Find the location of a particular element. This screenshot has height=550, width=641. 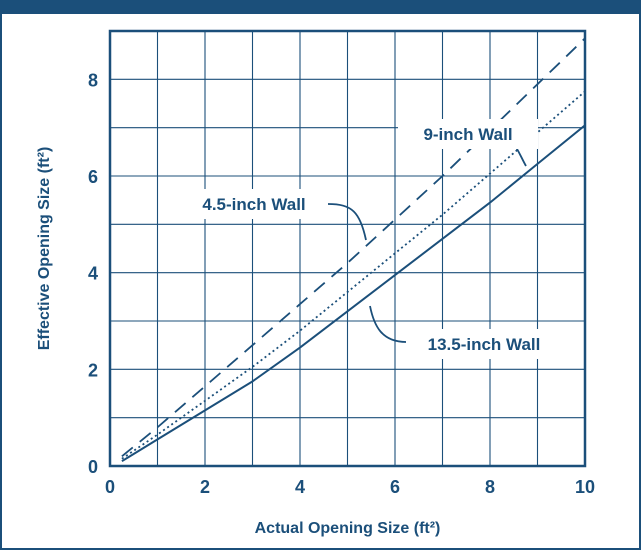

annotation-label: 9-inch Wall is located at coordinates (467, 134).